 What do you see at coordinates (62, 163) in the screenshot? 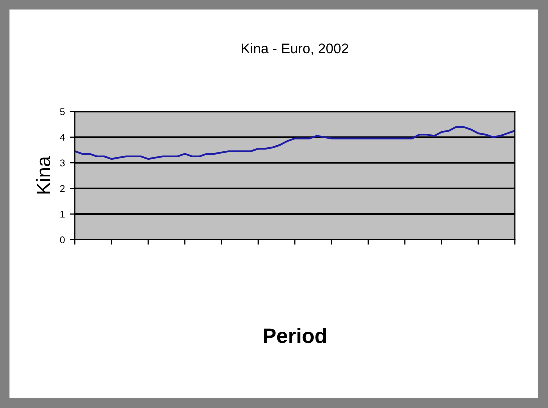
I see `y-tick-label: 3` at bounding box center [62, 163].